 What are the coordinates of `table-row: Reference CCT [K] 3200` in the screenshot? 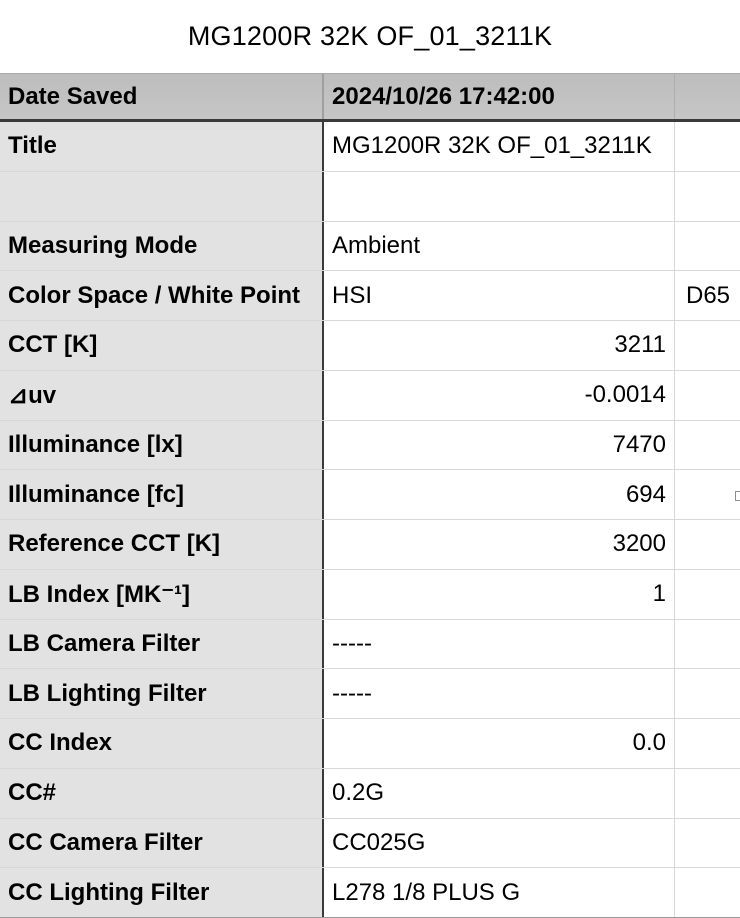 It's located at (370, 545).